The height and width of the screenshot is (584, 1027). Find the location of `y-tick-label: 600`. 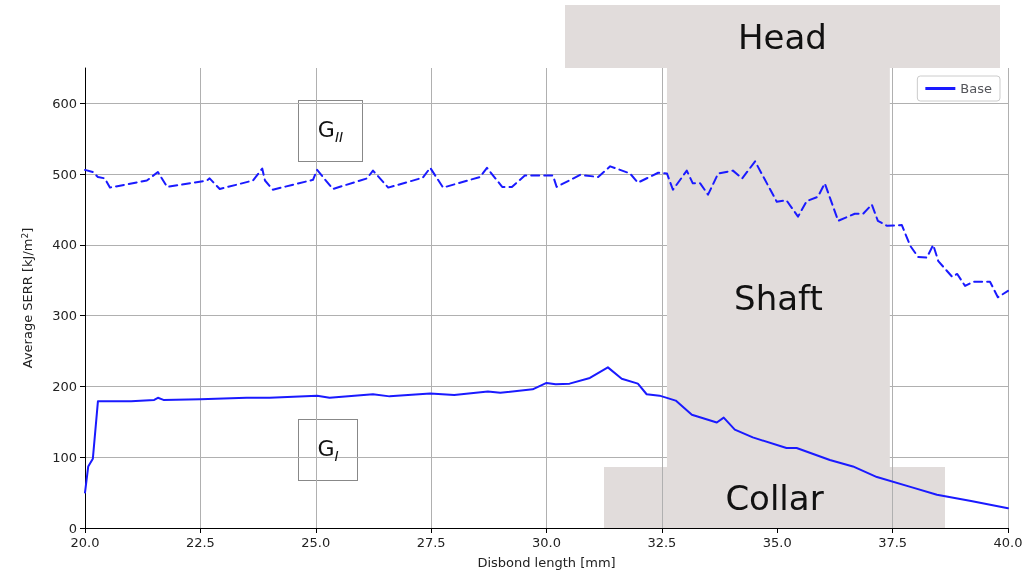

y-tick-label: 600 is located at coordinates (64, 103).